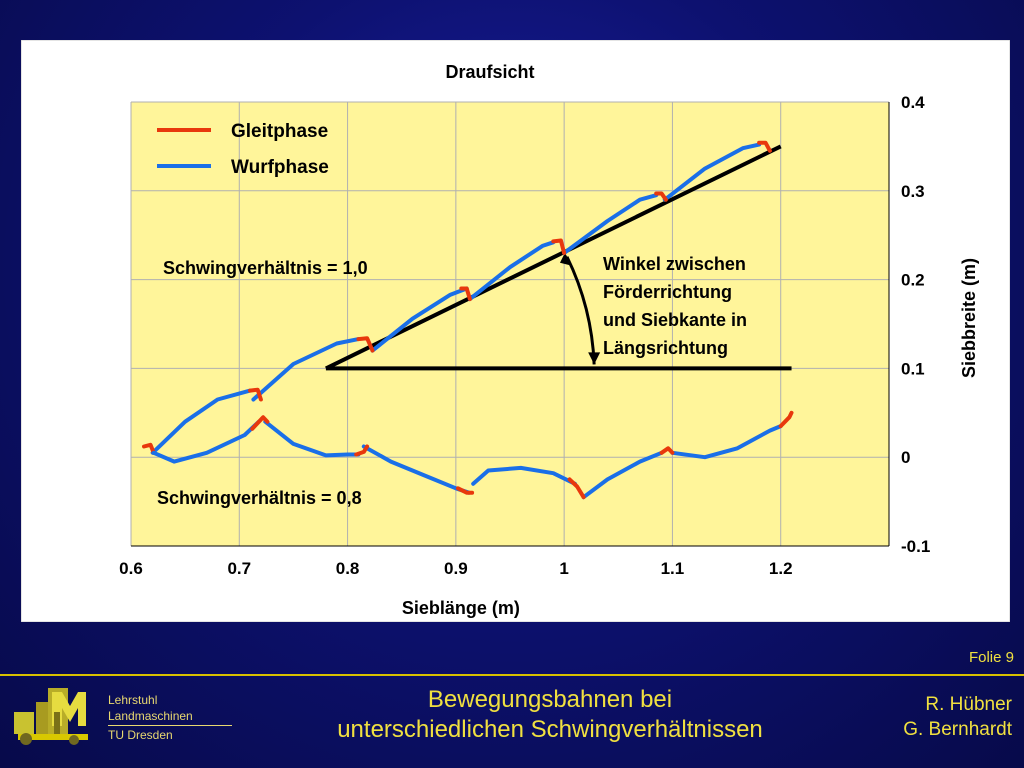  What do you see at coordinates (550, 699) in the screenshot?
I see `slide-title-line-1: Bewegungsbahnen bei` at bounding box center [550, 699].